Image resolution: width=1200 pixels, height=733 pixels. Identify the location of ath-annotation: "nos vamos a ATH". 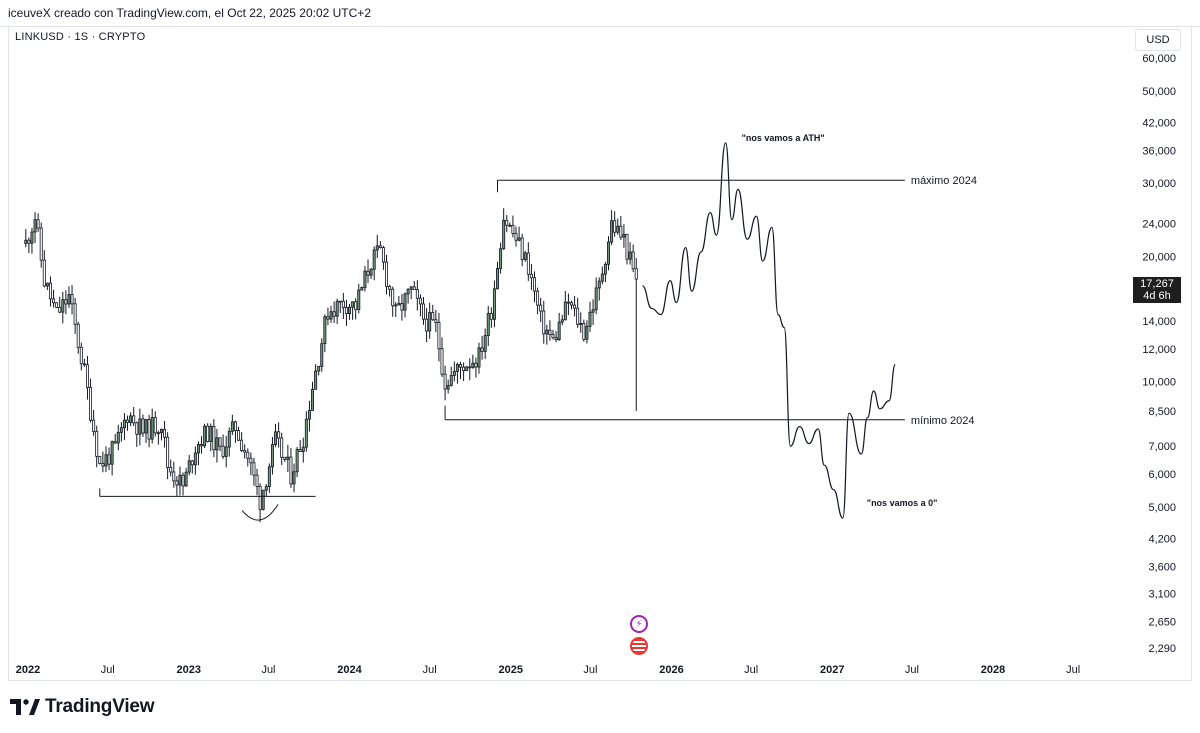
(783, 138).